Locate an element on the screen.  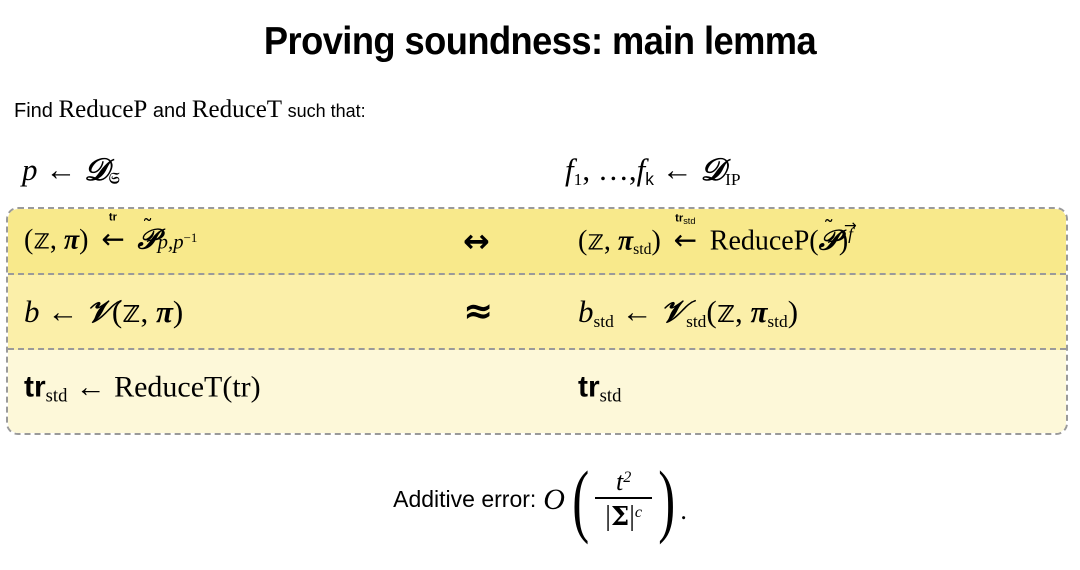
pi-subscript: std is located at coordinates (777, 321).